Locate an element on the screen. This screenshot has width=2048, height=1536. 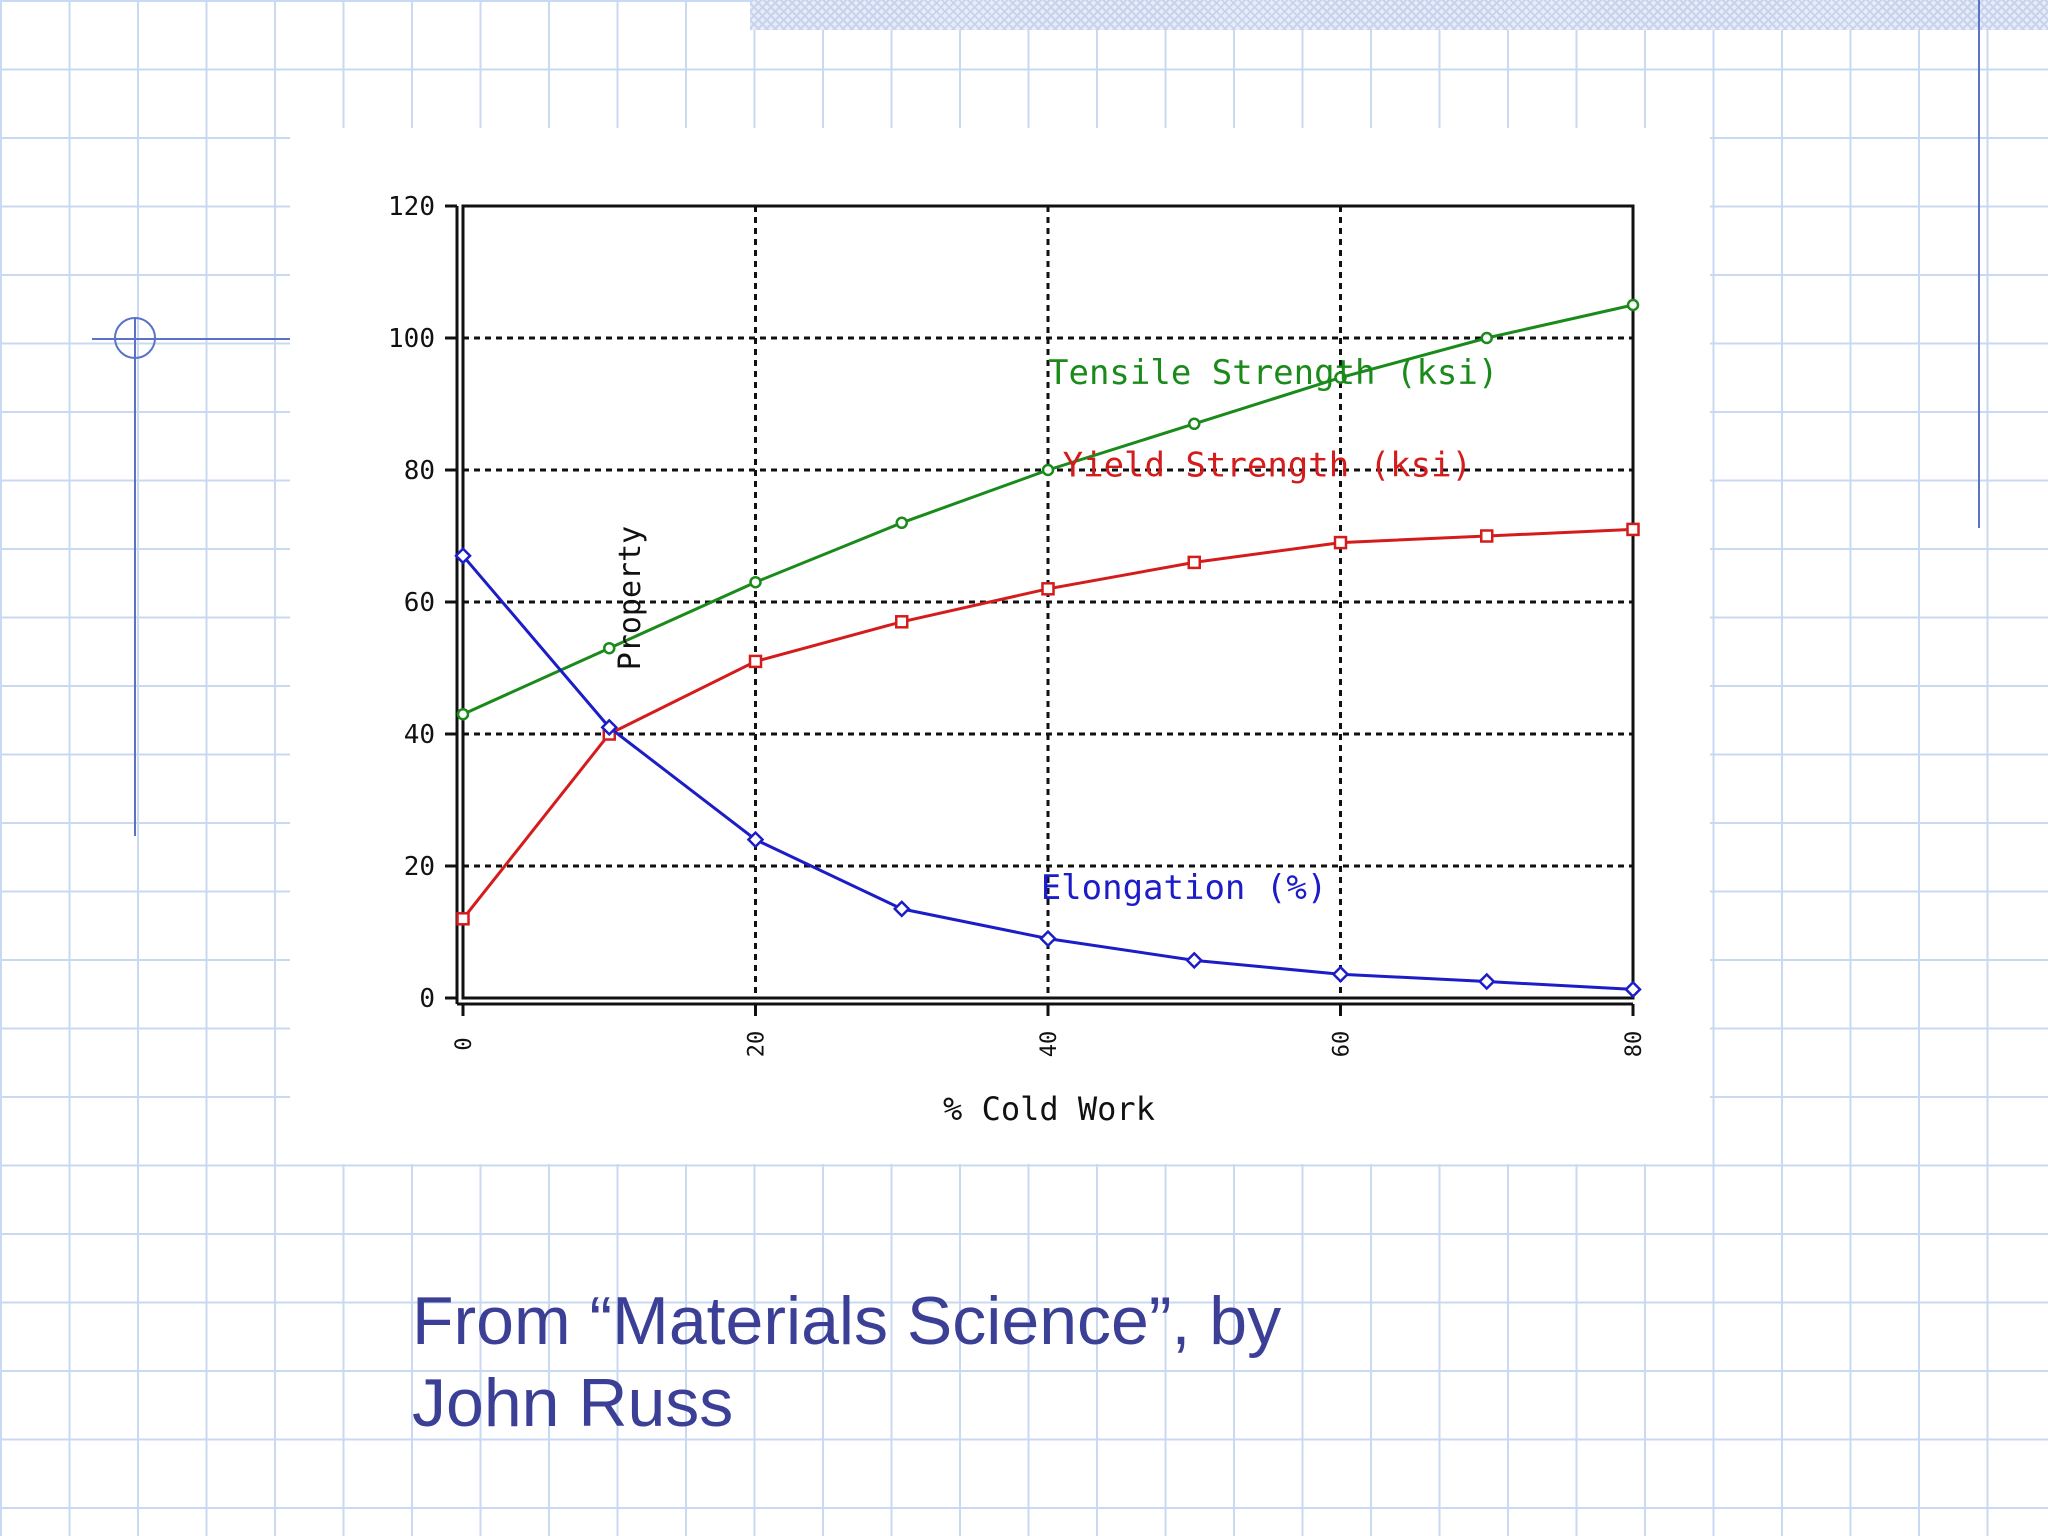
x-tick-label: 60 is located at coordinates (1342, 1044).